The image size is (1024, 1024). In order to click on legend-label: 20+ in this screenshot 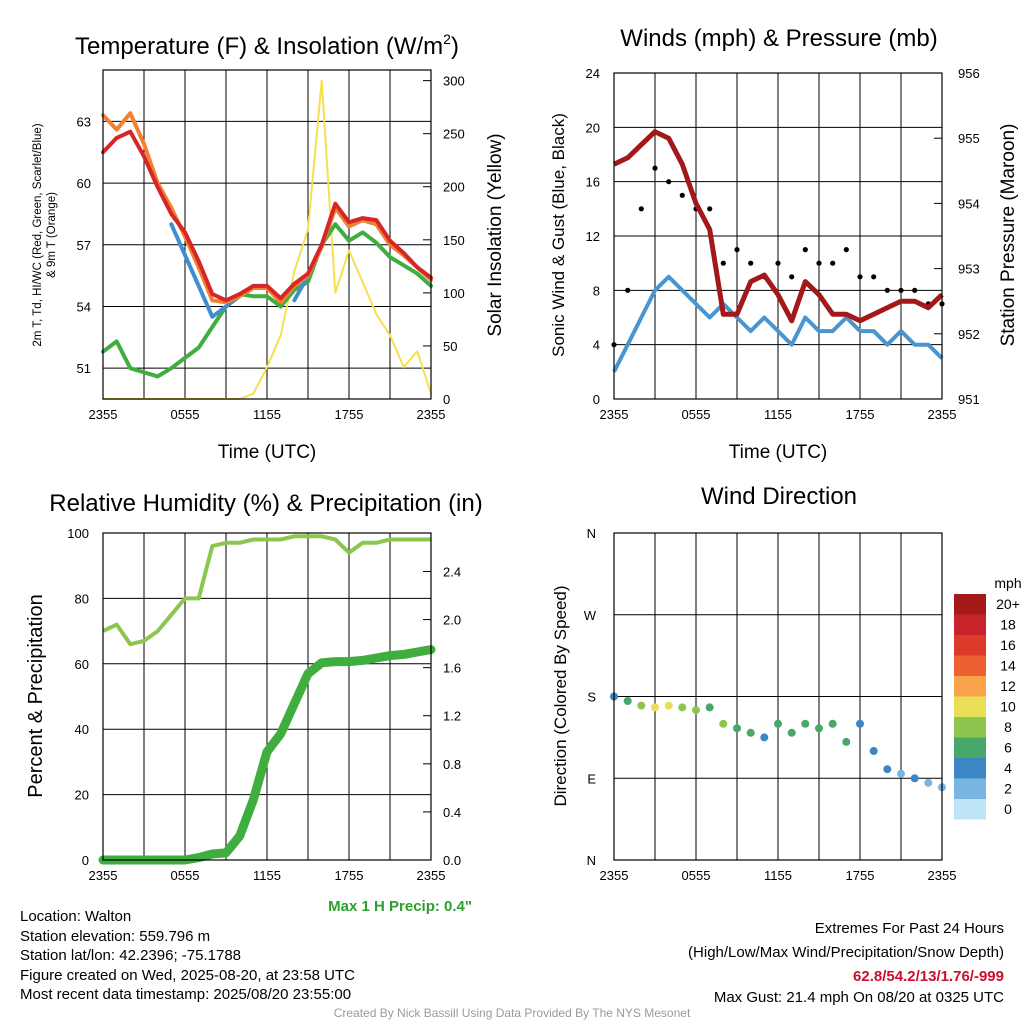, I will do `click(1008, 604)`.